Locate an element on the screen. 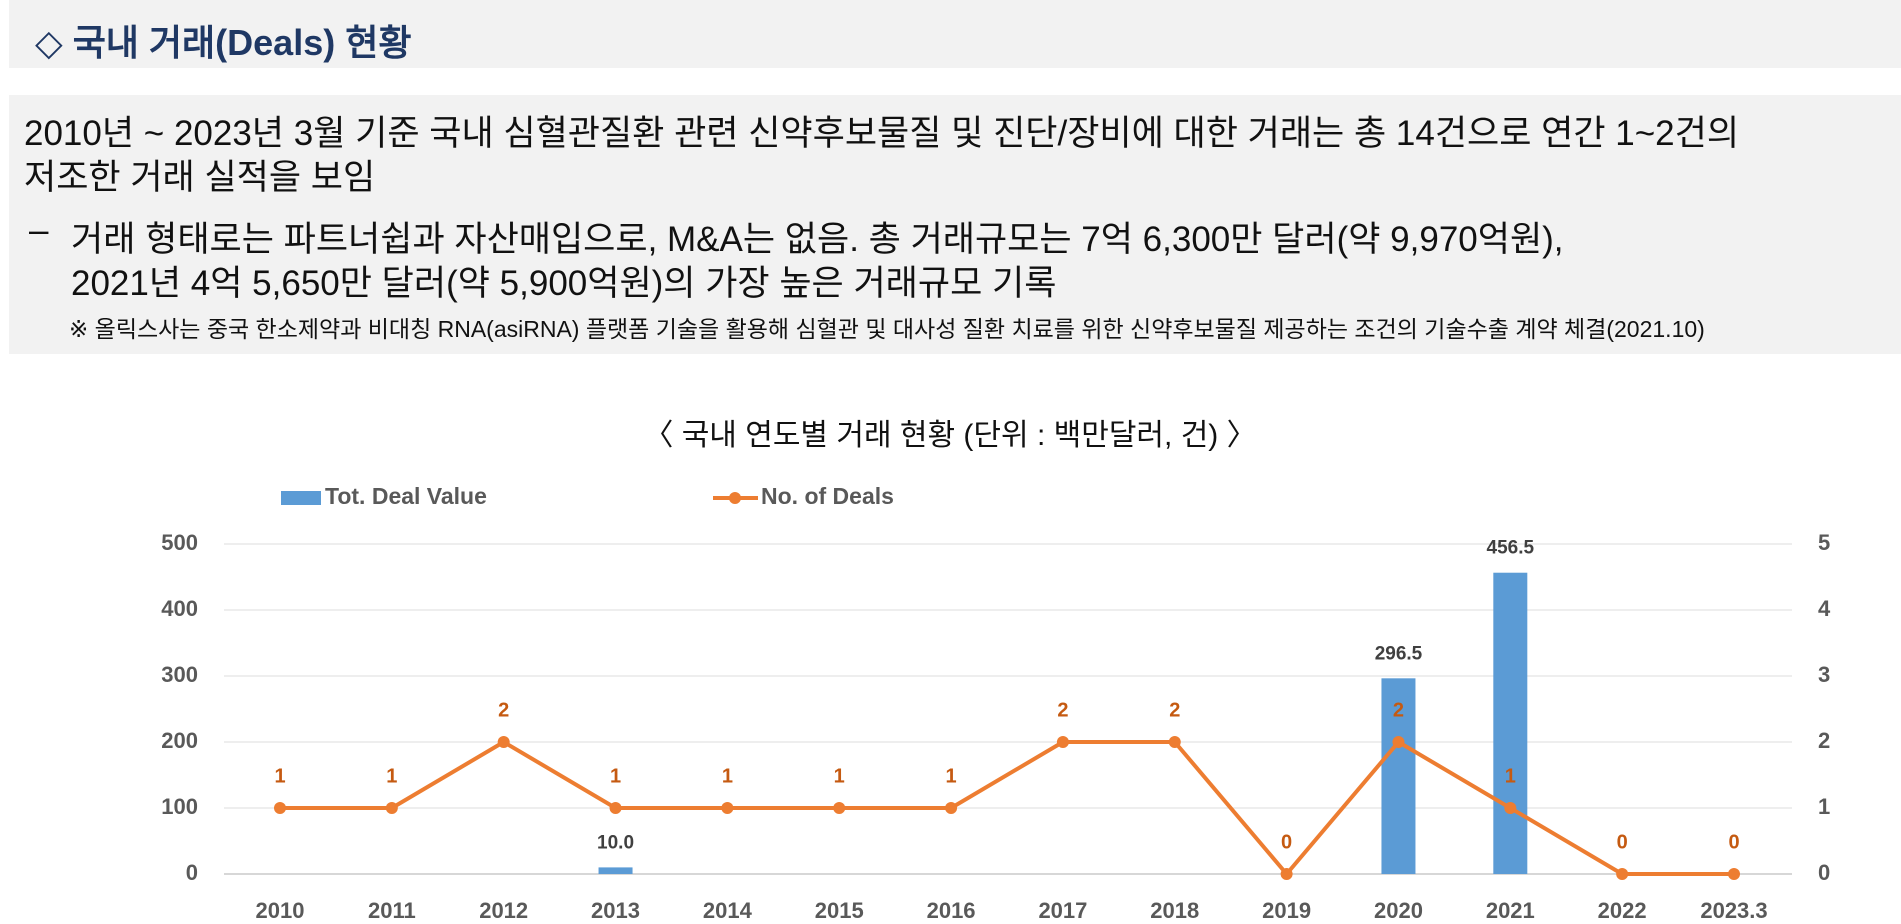 Image resolution: width=1901 pixels, height=924 pixels. header: ◇ 국내 거래(Deals) 현황 is located at coordinates (955, 34).